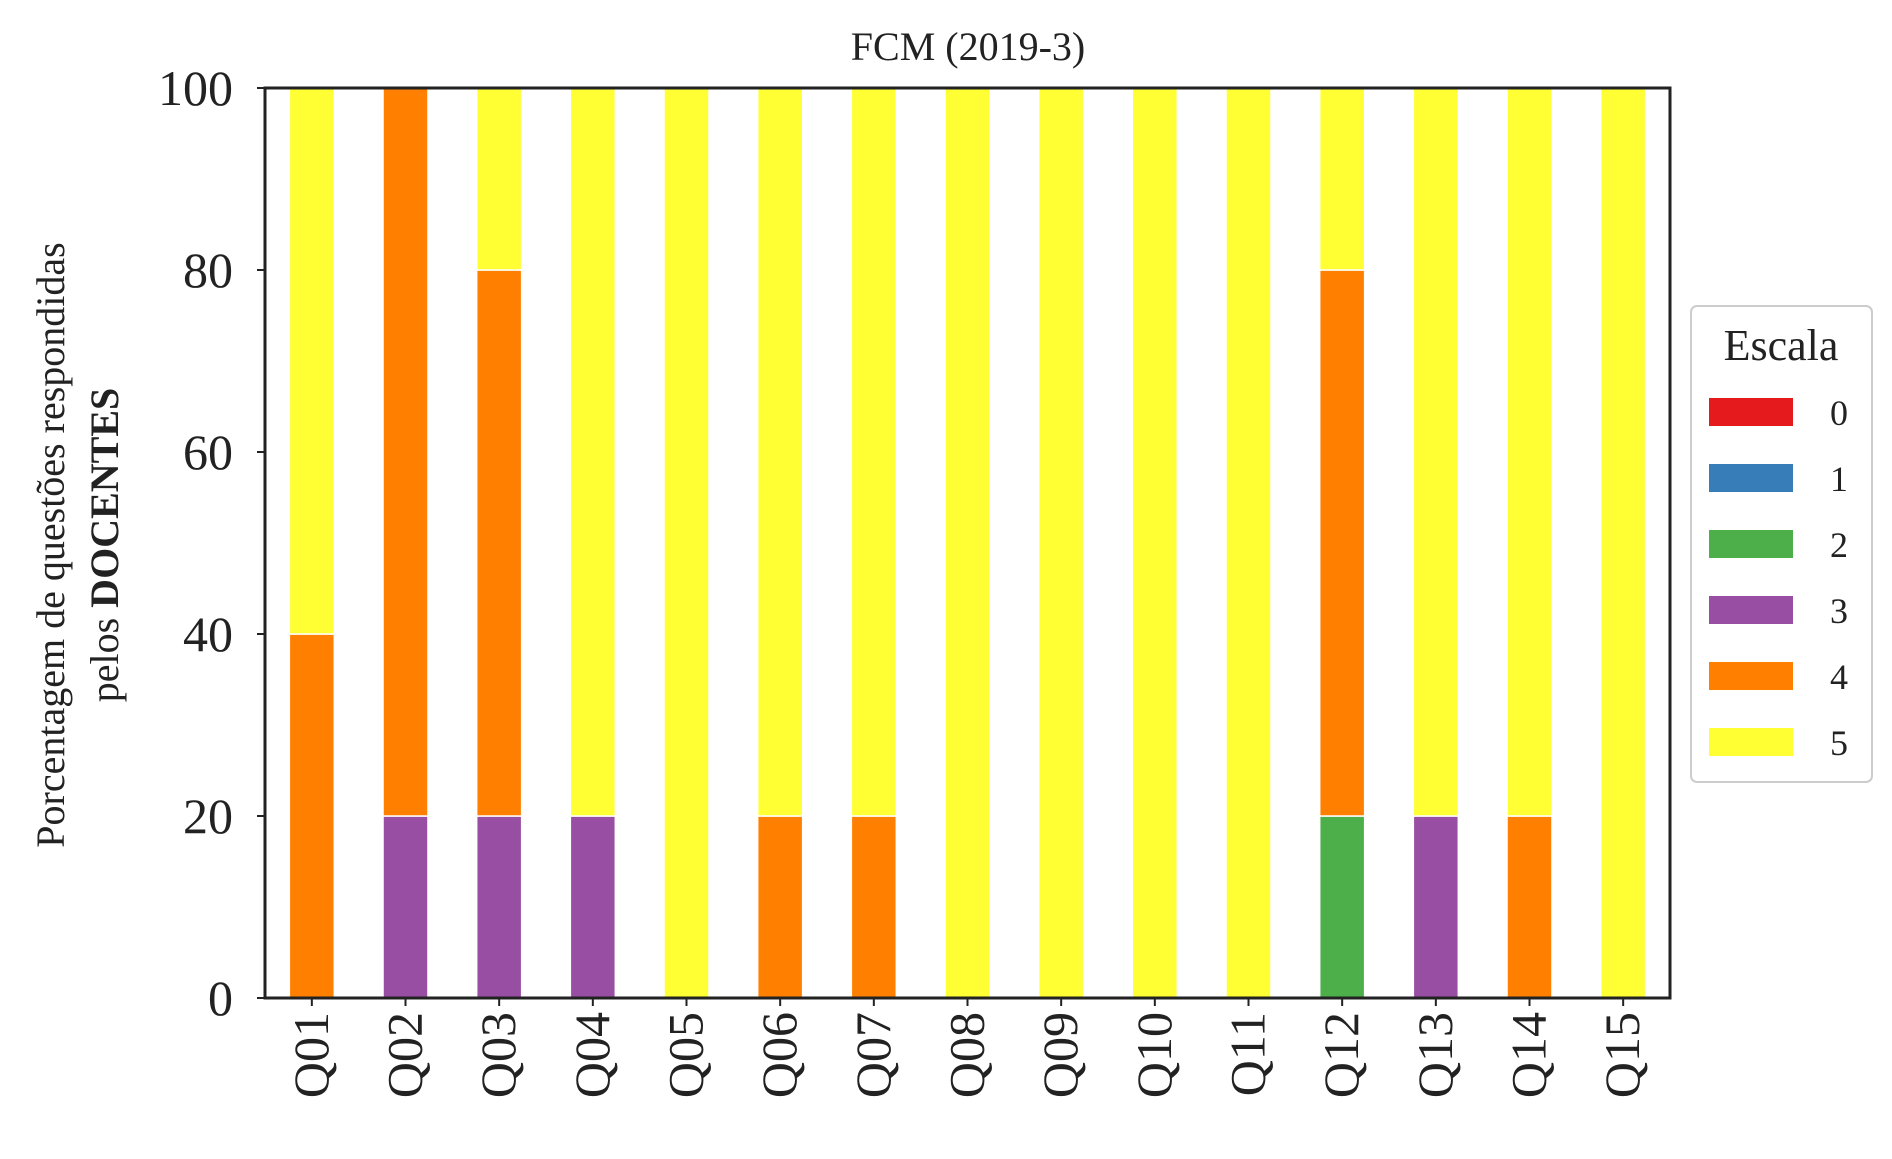 This screenshot has height=1159, width=1892. I want to click on x-tick-label-q04: Q04, so click(592, 1055).